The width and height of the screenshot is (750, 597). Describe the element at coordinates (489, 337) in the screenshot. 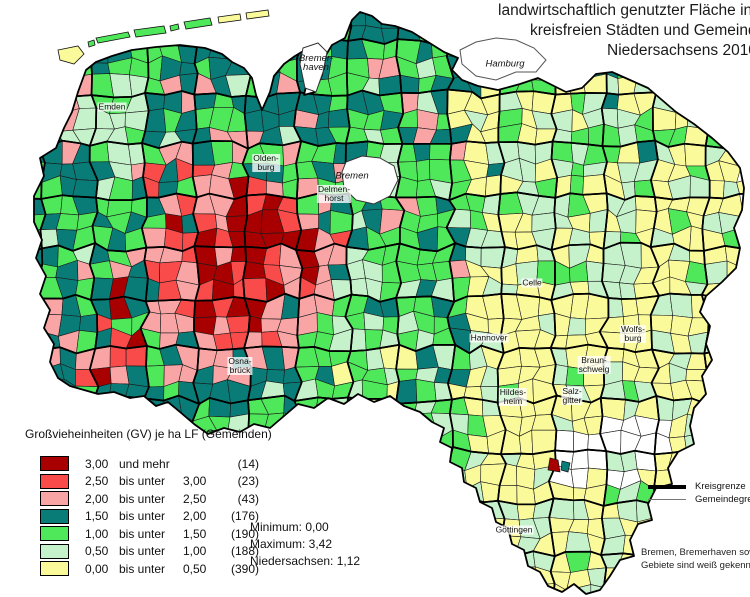

I see `map-label-hannover: Hannover` at that location.